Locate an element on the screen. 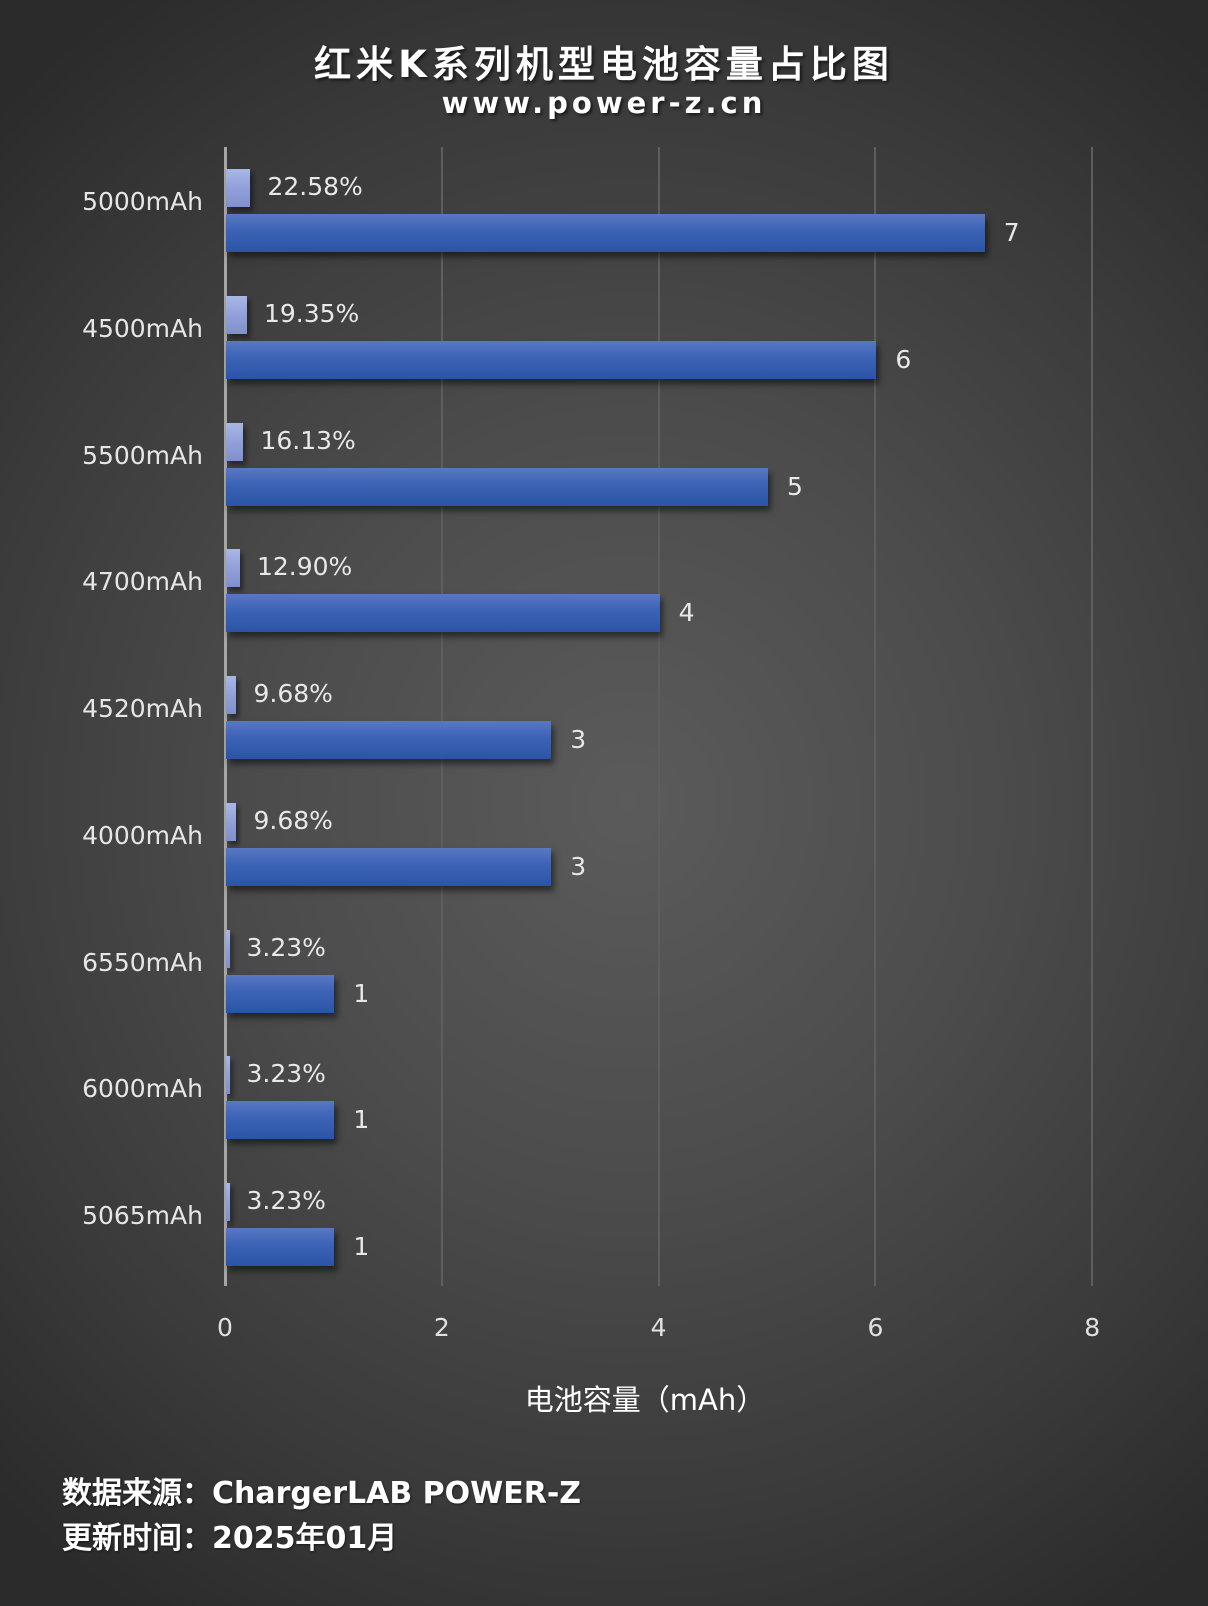 The width and height of the screenshot is (1208, 1606). x-tick-label: 6 is located at coordinates (875, 1327).